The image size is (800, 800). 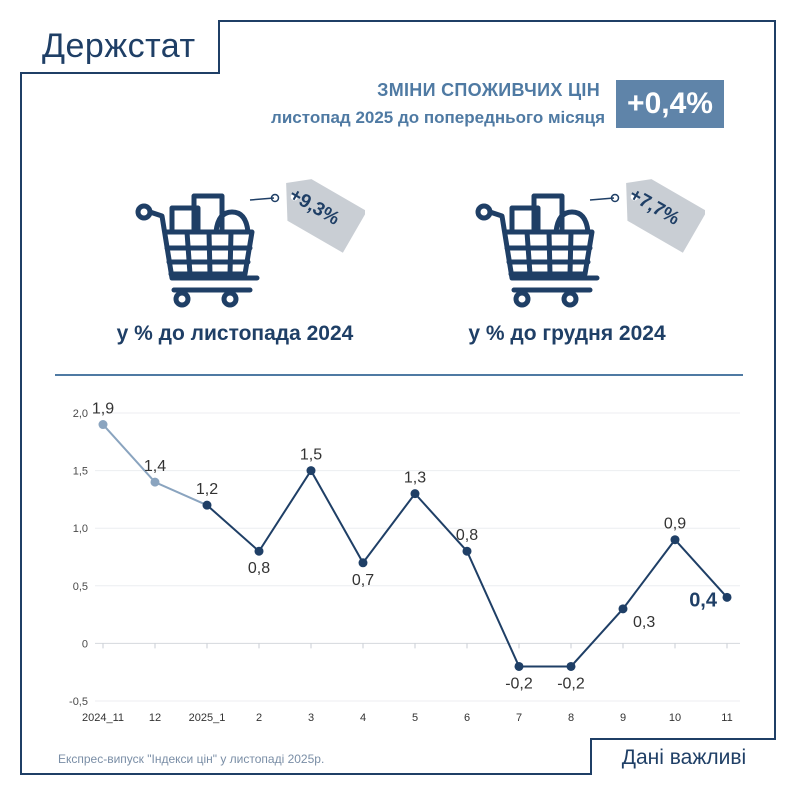 I want to click on tagline-text: Дані важливі, so click(x=684, y=757).